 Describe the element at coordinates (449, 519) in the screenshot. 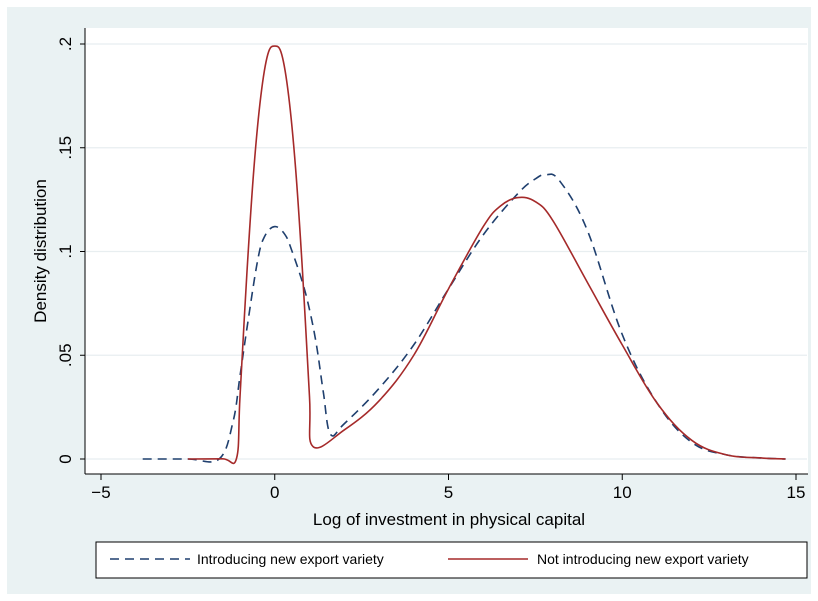

I see `x-axis-title: Log of investment in physical capital` at that location.